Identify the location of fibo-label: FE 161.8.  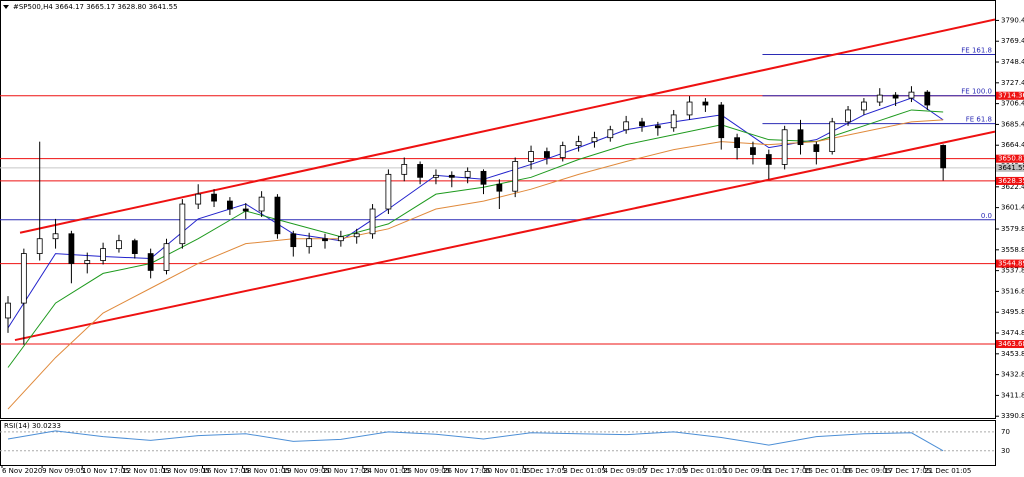
(976, 50).